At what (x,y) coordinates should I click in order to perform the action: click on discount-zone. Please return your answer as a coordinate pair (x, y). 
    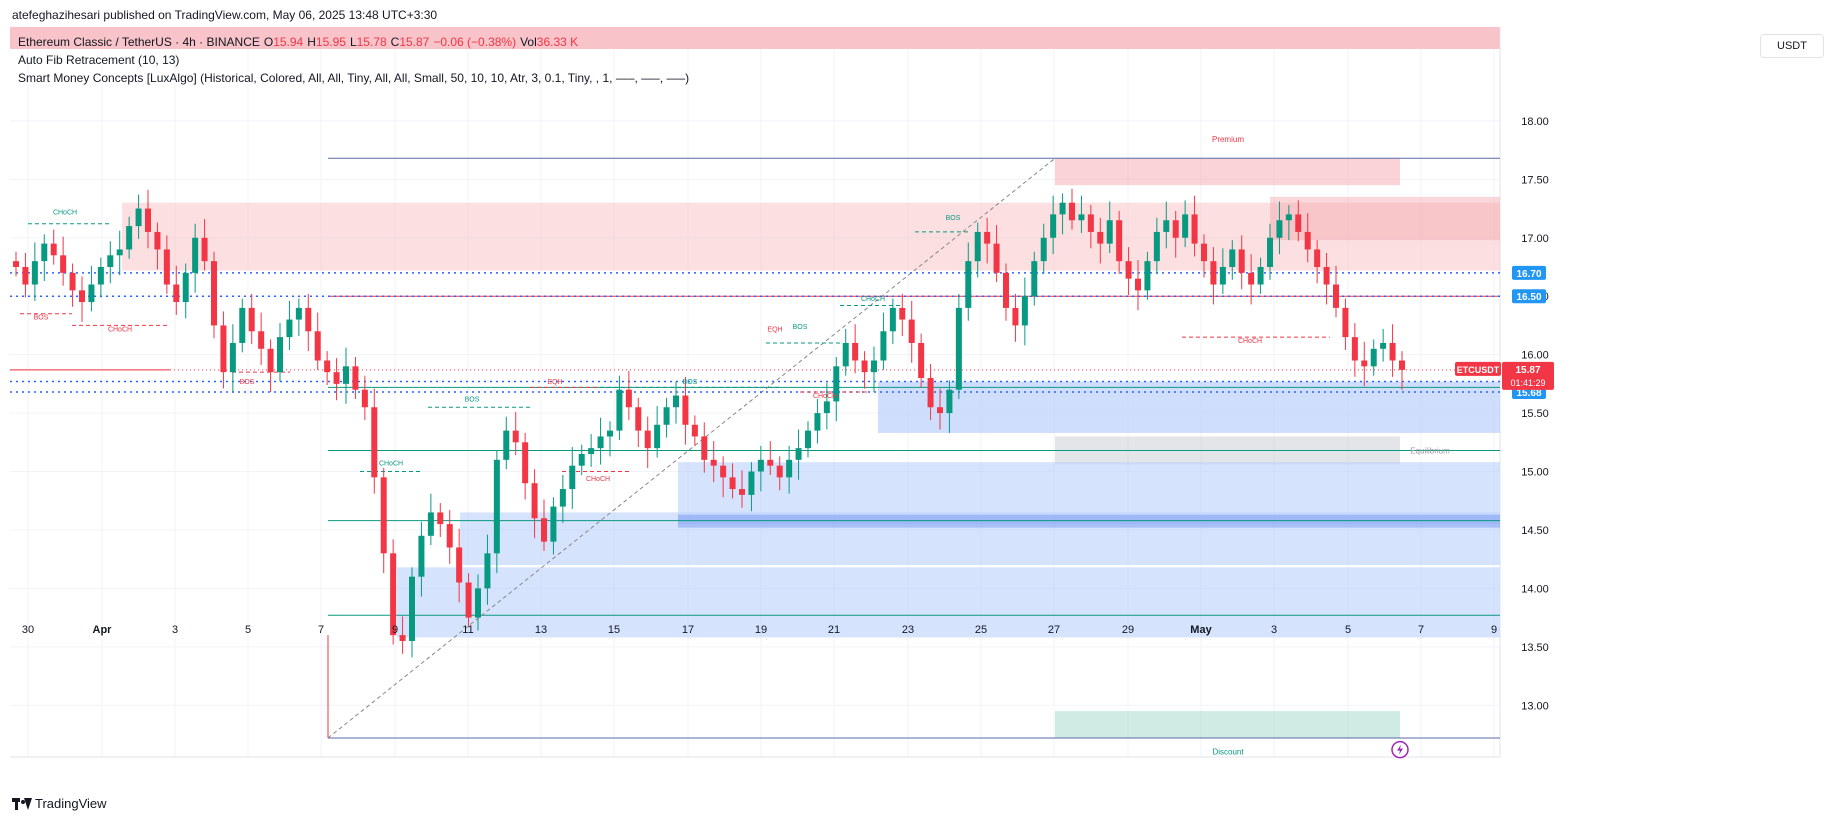
    Looking at the image, I should click on (1227, 724).